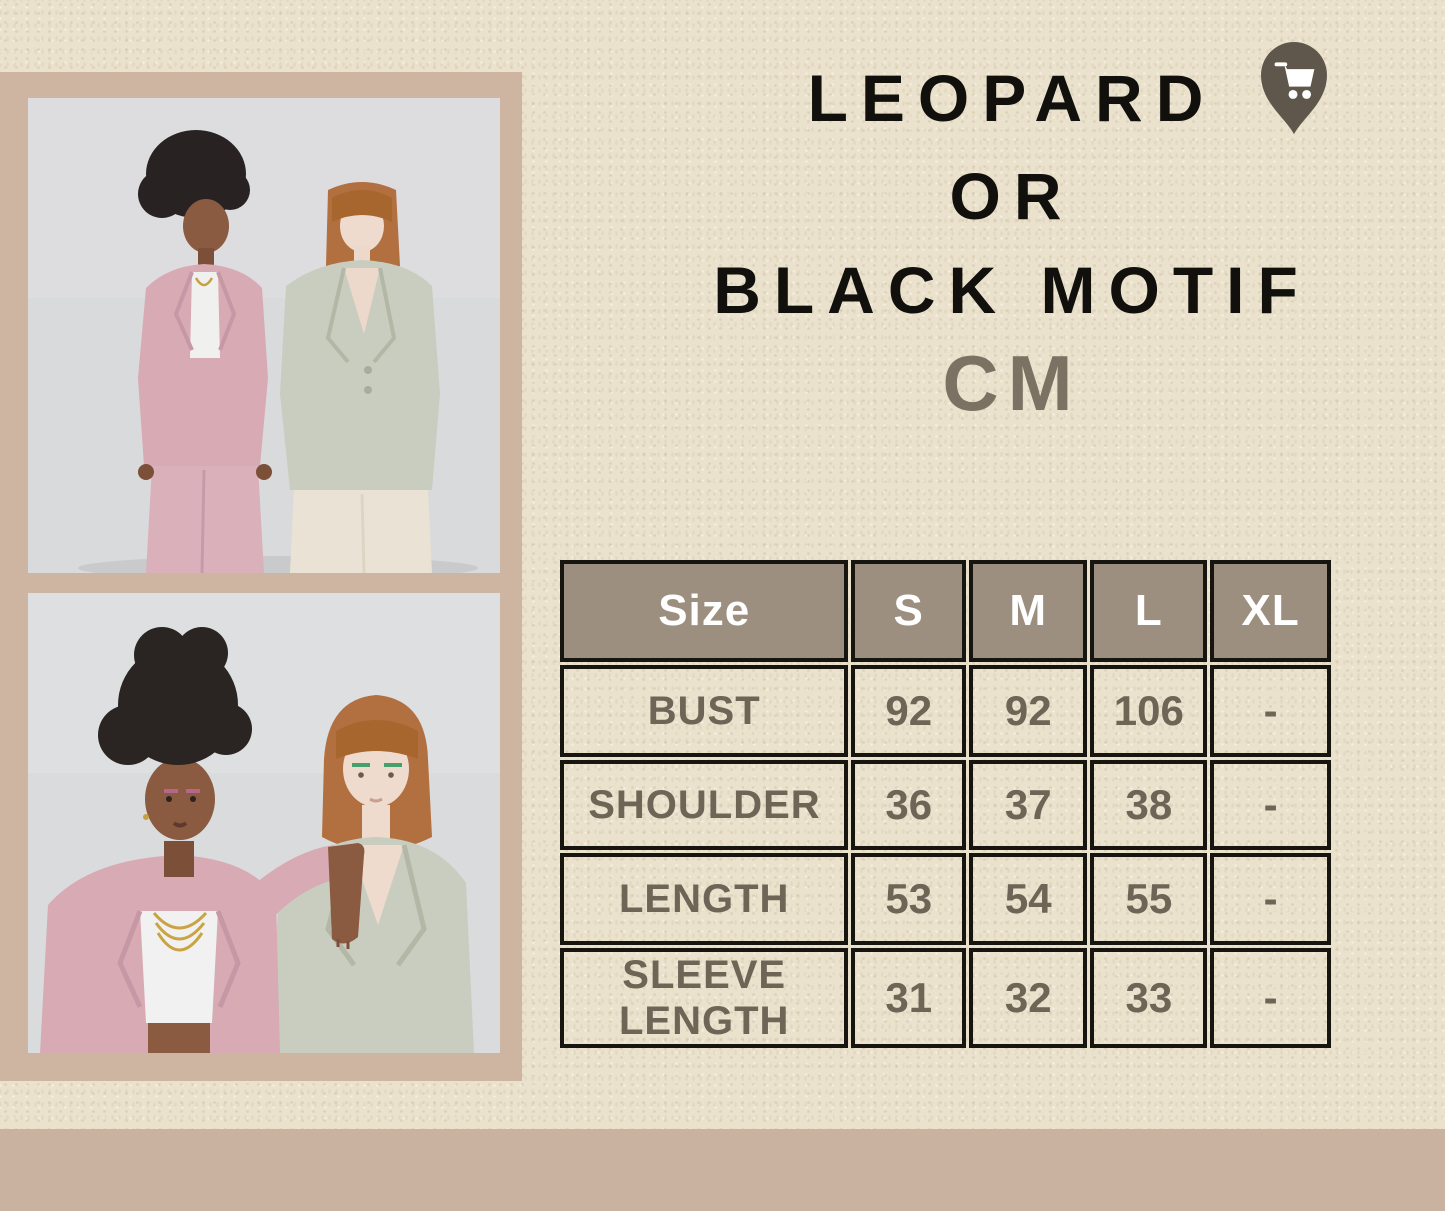 The width and height of the screenshot is (1445, 1211). I want to click on length-s: 53, so click(909, 899).